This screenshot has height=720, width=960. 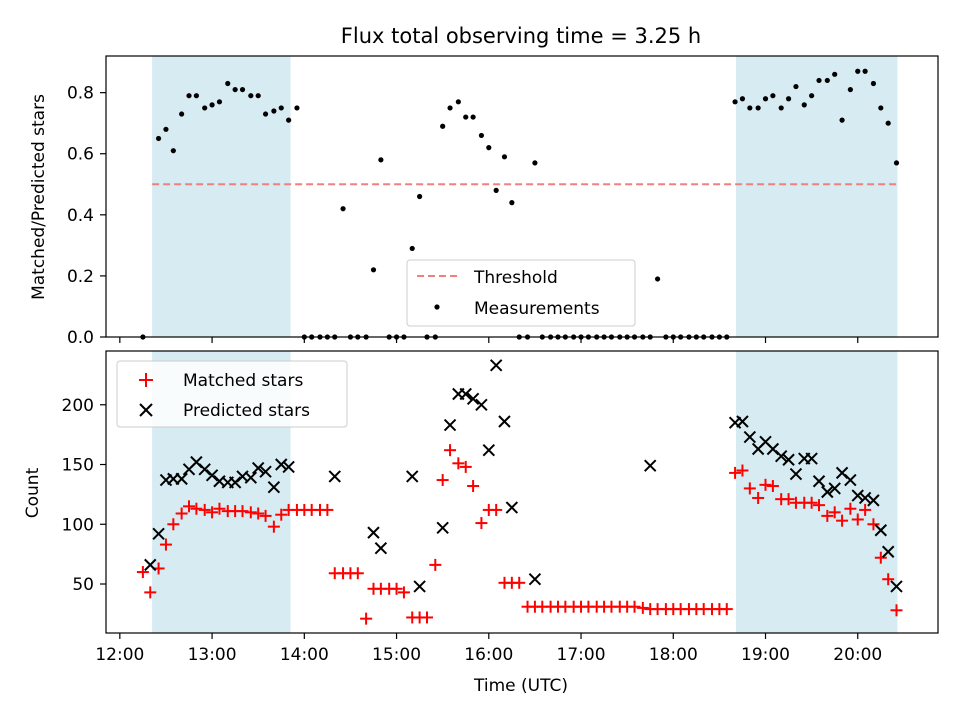 I want to click on top-y-axis-label: Matched/Predicted stars, so click(x=39, y=197).